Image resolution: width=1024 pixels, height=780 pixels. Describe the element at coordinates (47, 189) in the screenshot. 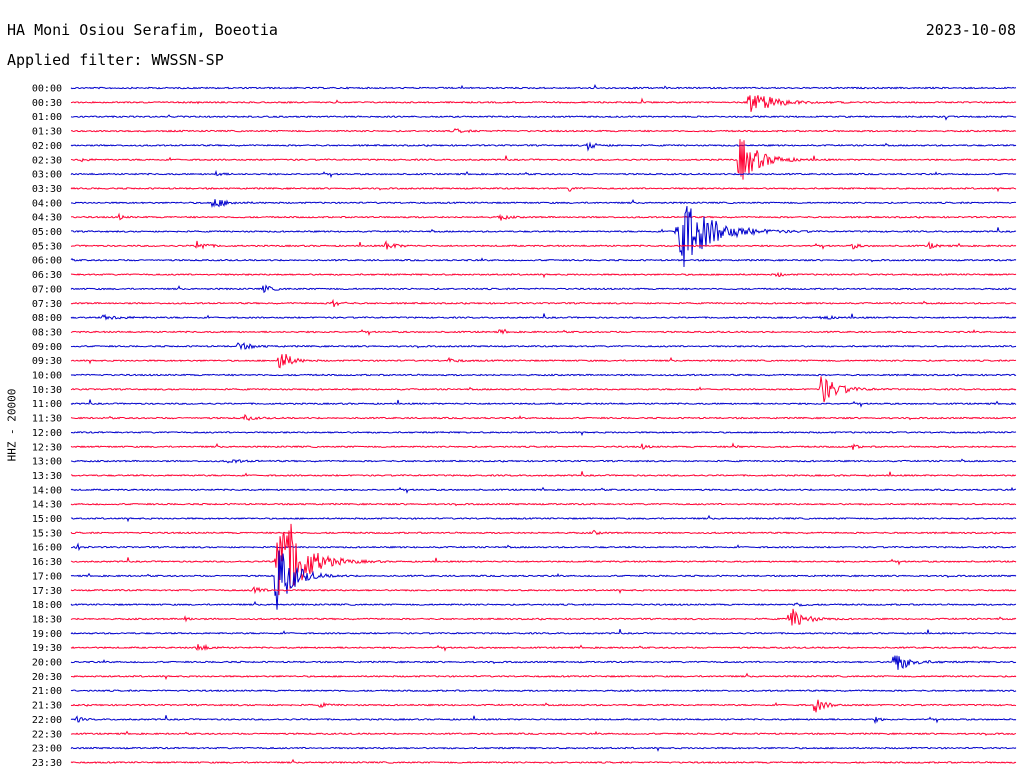

I see `row-label-0330: 03:30` at that location.